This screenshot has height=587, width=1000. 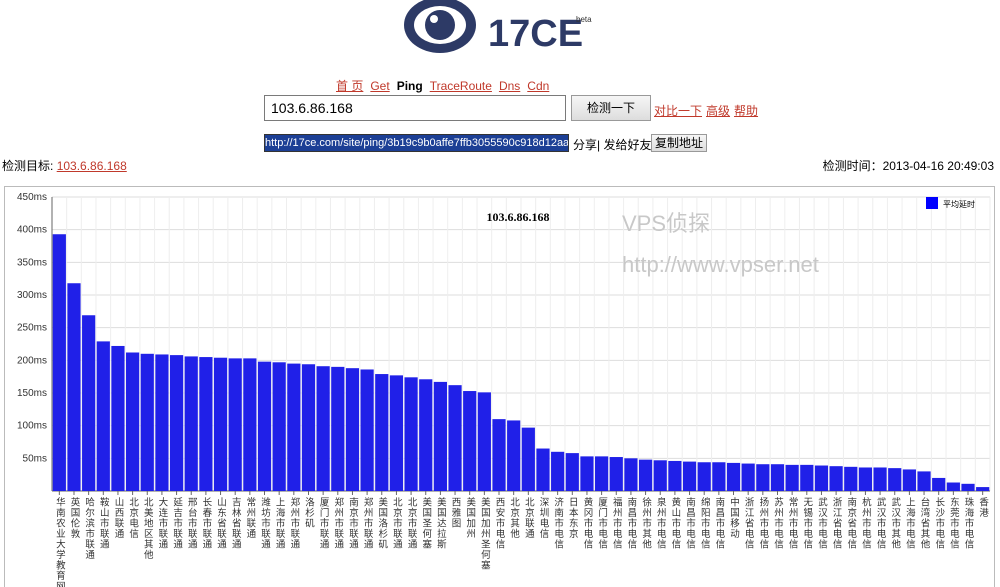 I want to click on search-input: 103.6.86.168, so click(x=415, y=108).